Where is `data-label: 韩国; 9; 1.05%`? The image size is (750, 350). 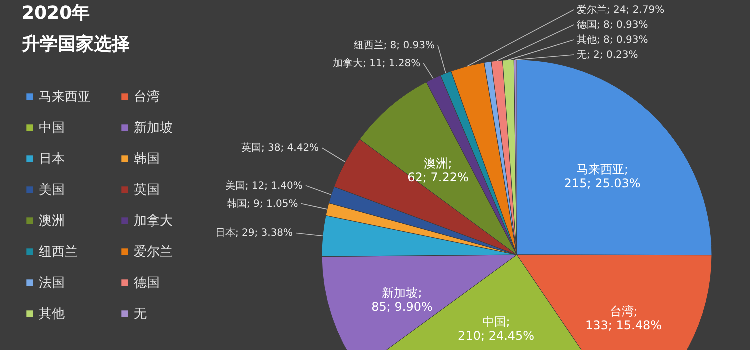
data-label: 韩国; 9; 1.05% is located at coordinates (262, 204).